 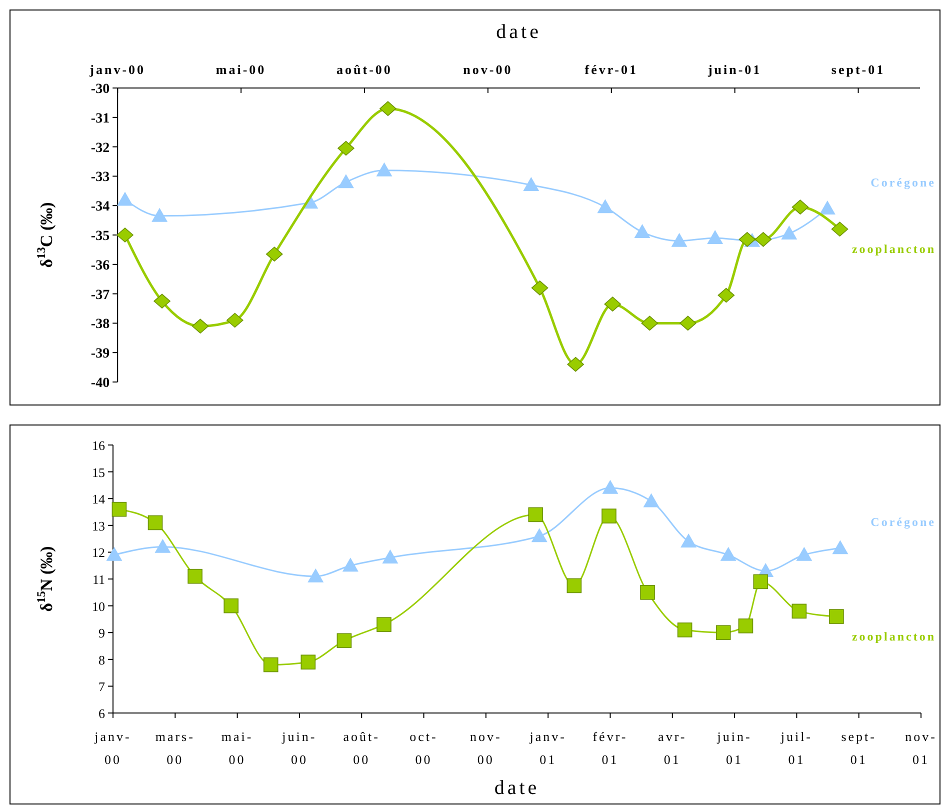 What do you see at coordinates (547, 748) in the screenshot?
I see `x-tick-label: janv-01` at bounding box center [547, 748].